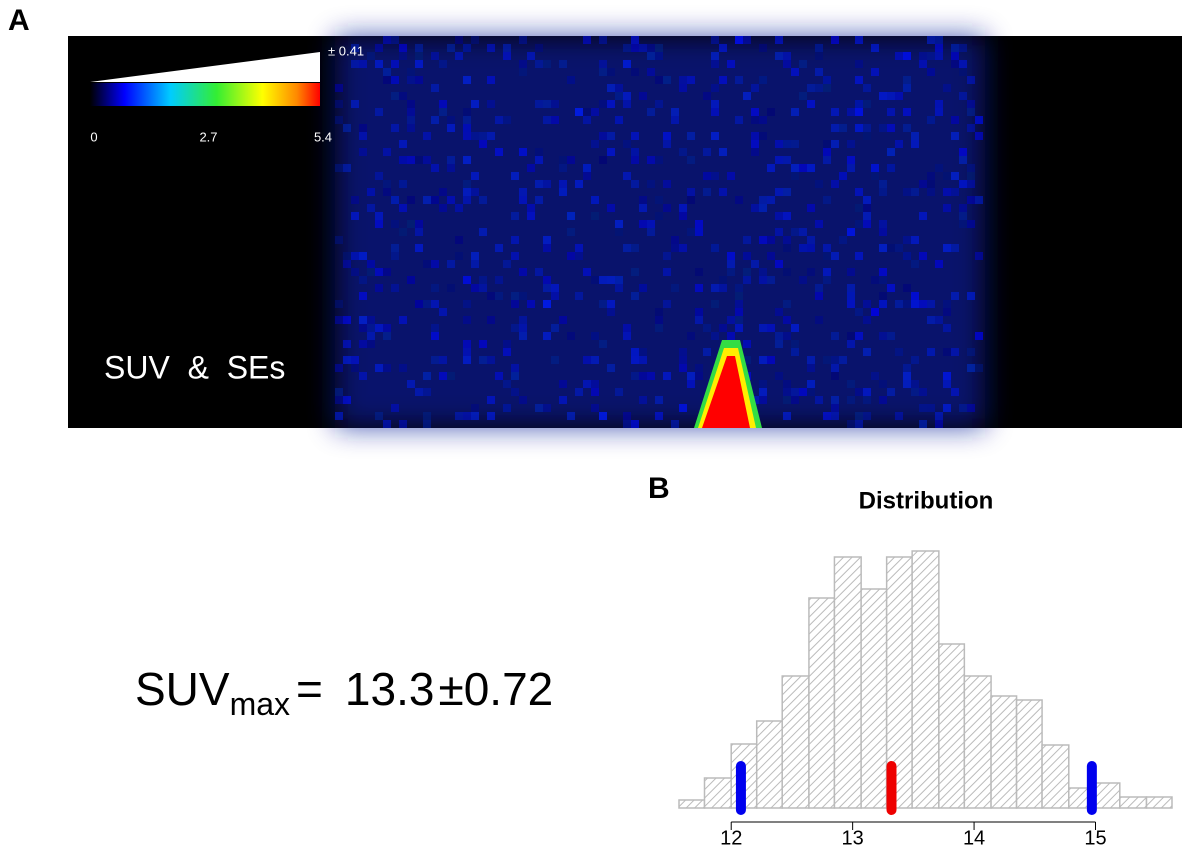 This screenshot has width=1182, height=851. What do you see at coordinates (1107, 795) in the screenshot?
I see `bar` at bounding box center [1107, 795].